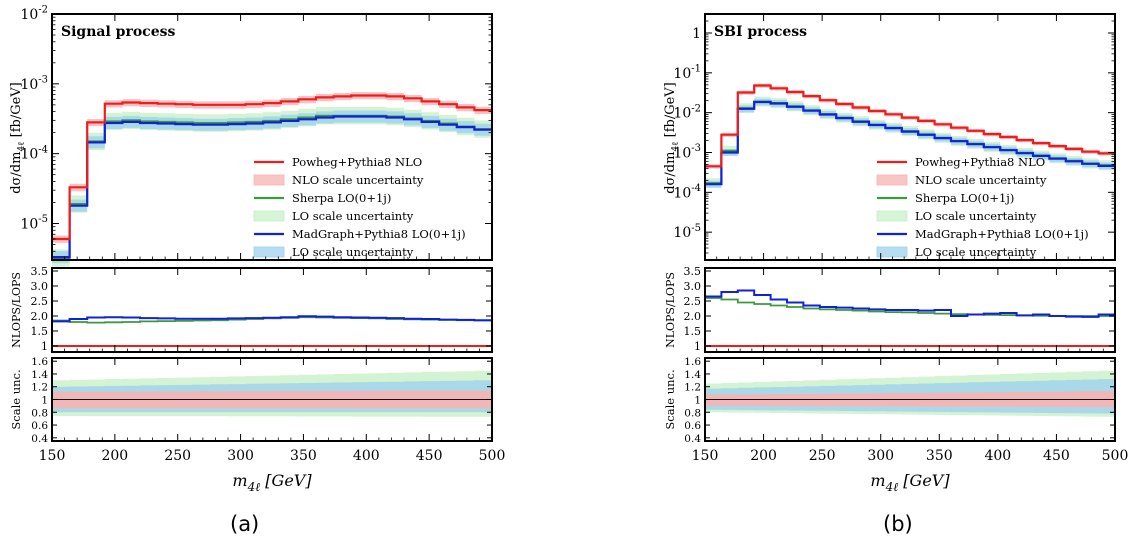 The height and width of the screenshot is (547, 1132). I want to click on nlo-scale-band, so click(272, 167).